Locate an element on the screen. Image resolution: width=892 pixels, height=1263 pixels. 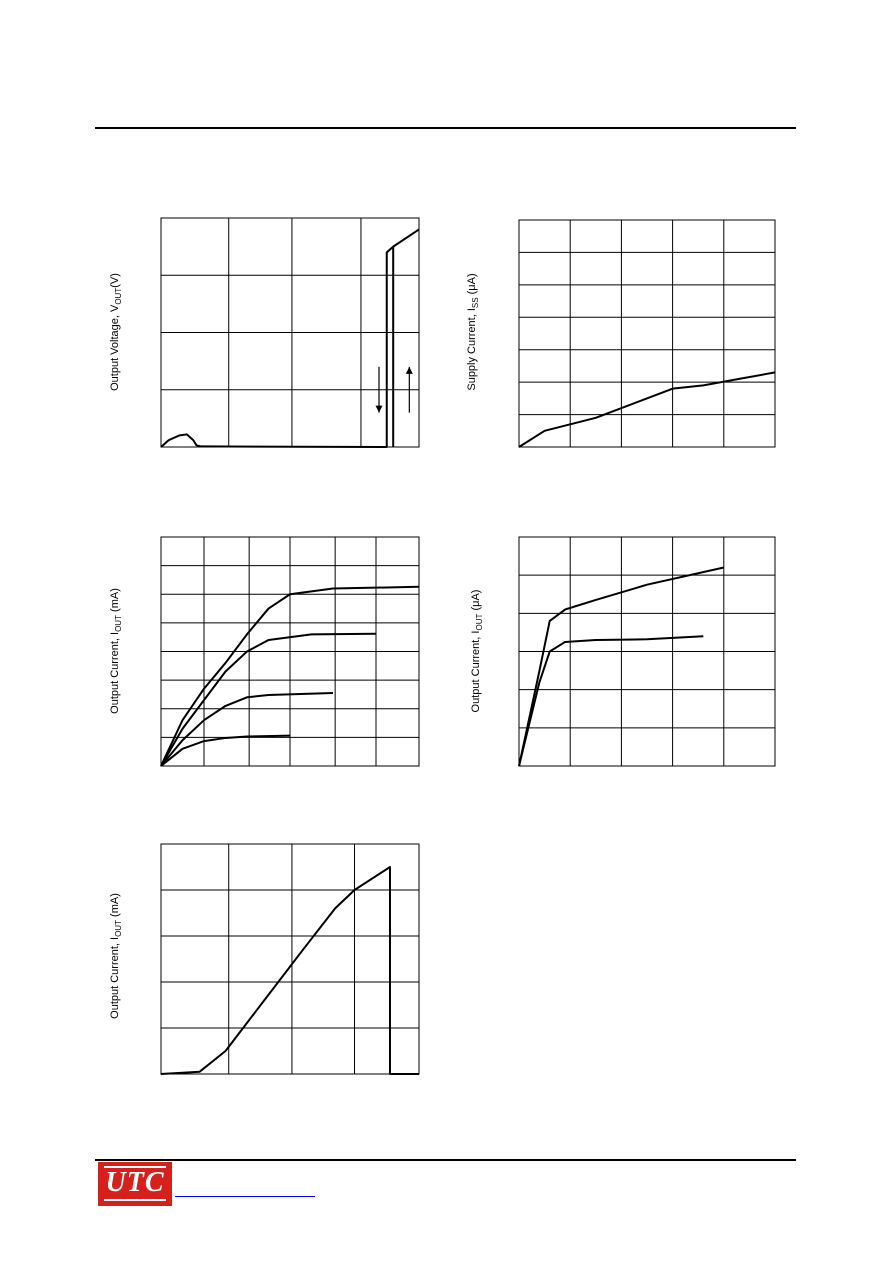
chart-5-output-current is located at coordinates (290, 959).